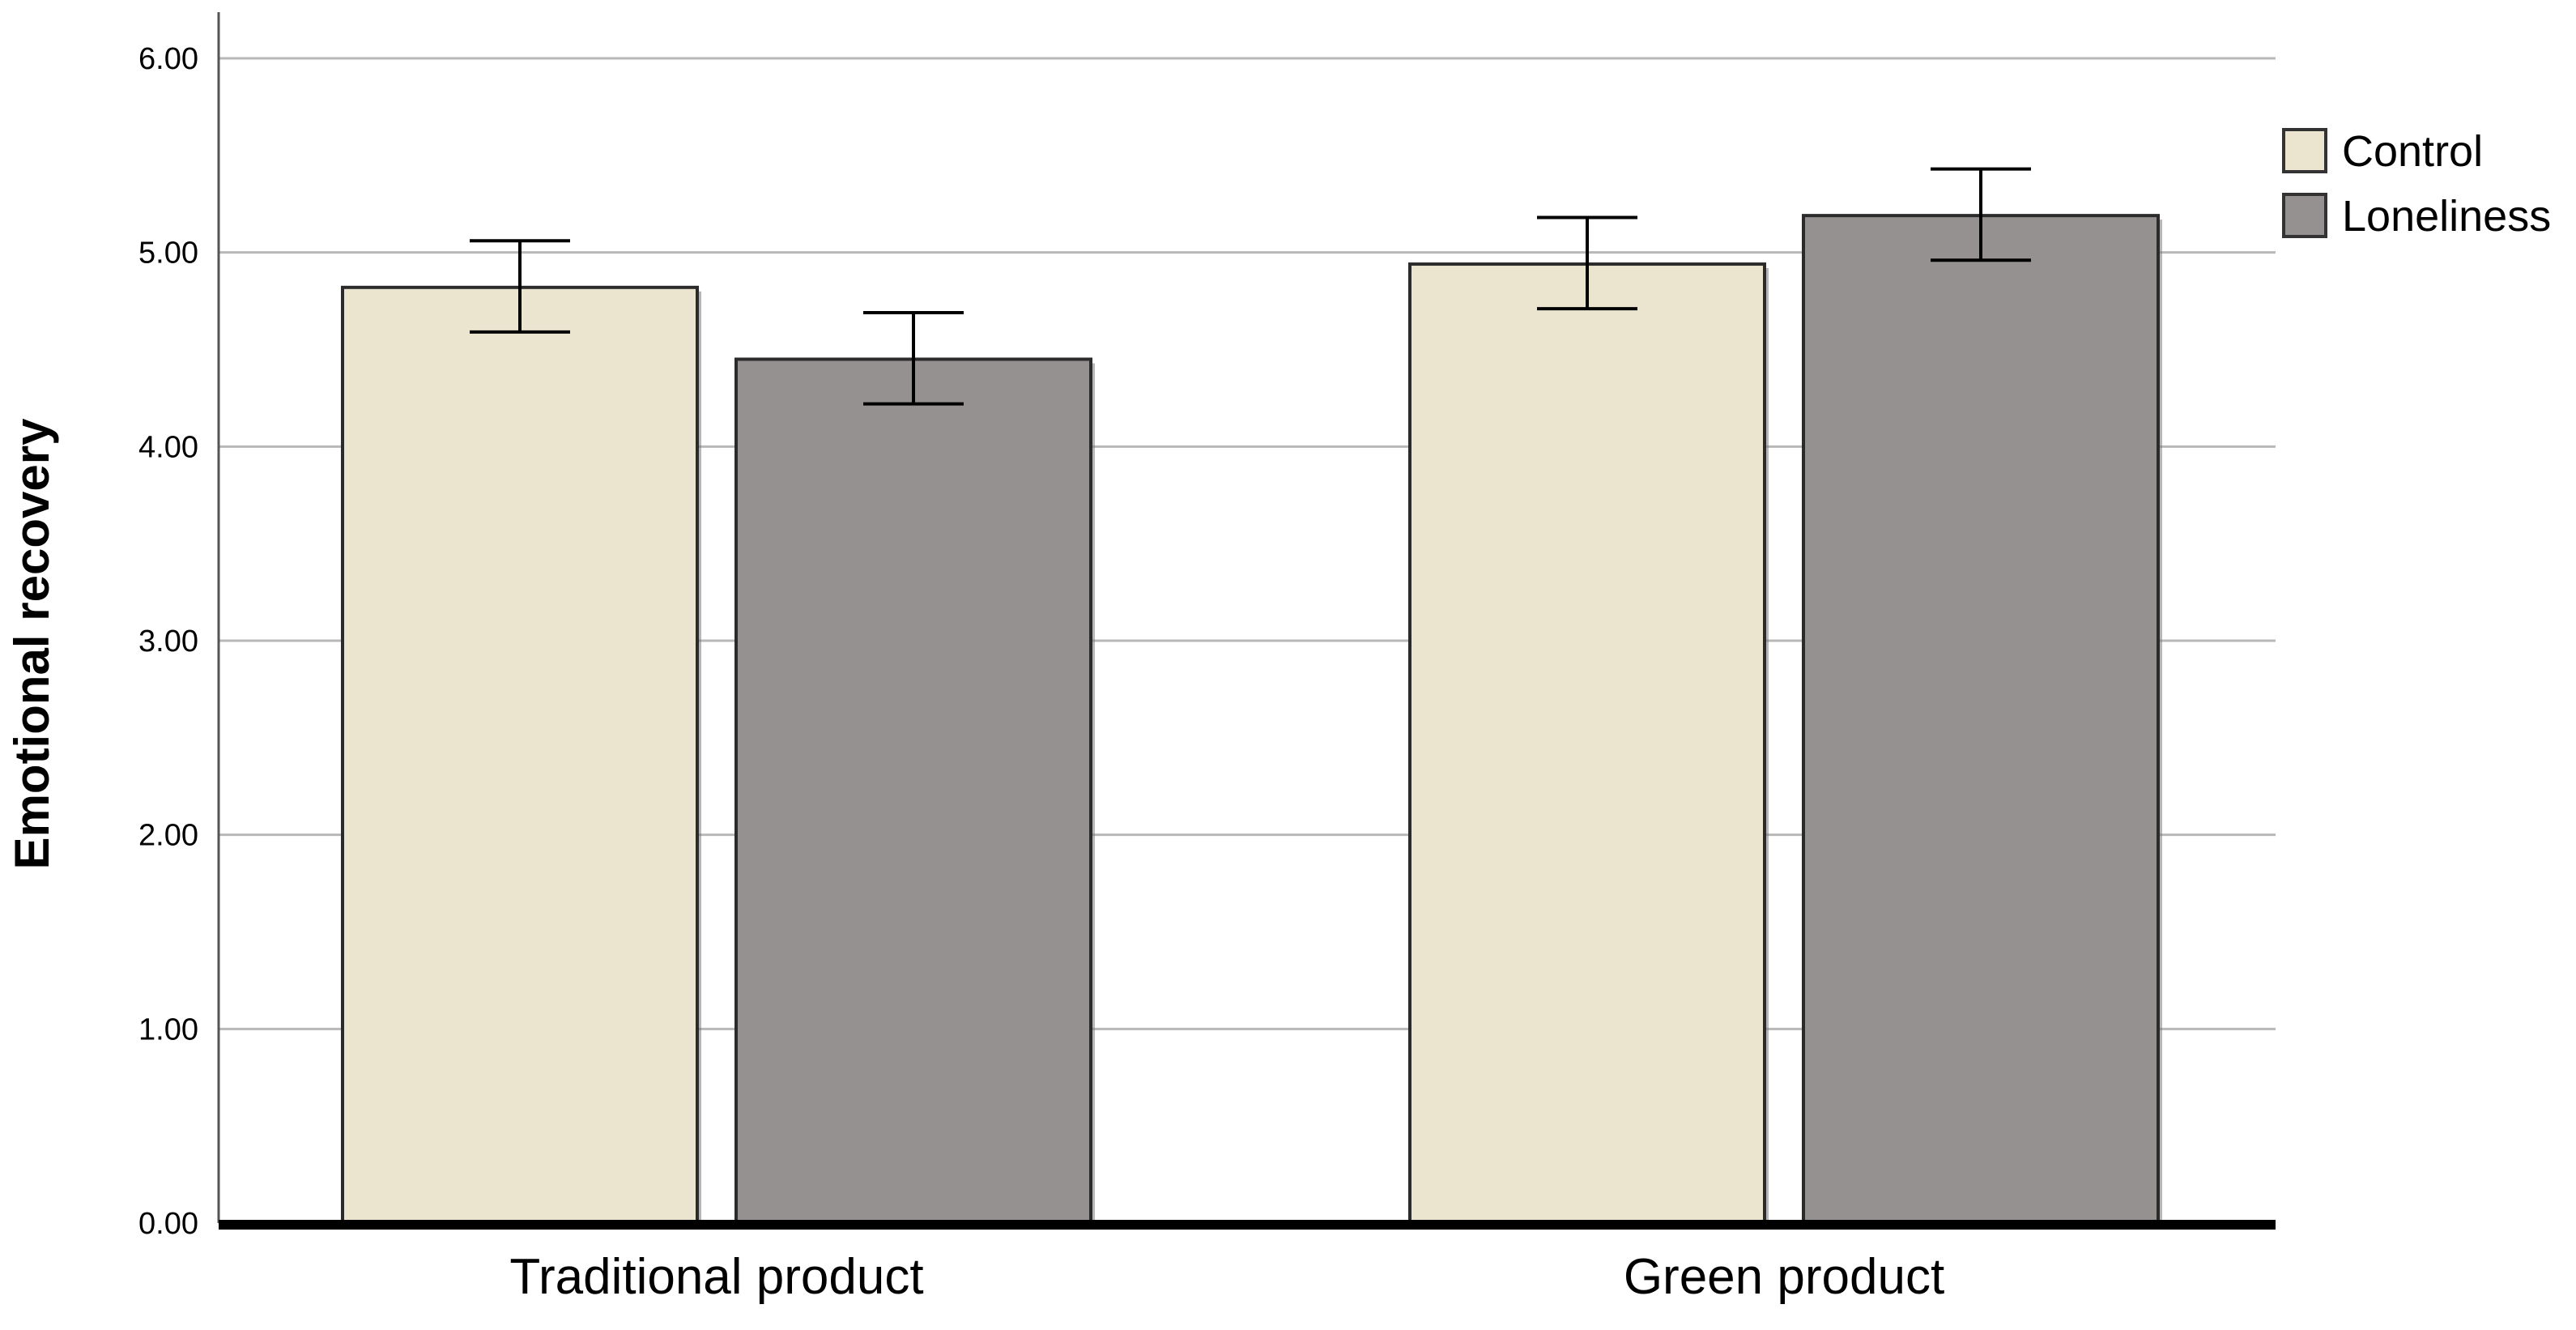  I want to click on legend-label-loneliness: Loneliness, so click(2446, 217).